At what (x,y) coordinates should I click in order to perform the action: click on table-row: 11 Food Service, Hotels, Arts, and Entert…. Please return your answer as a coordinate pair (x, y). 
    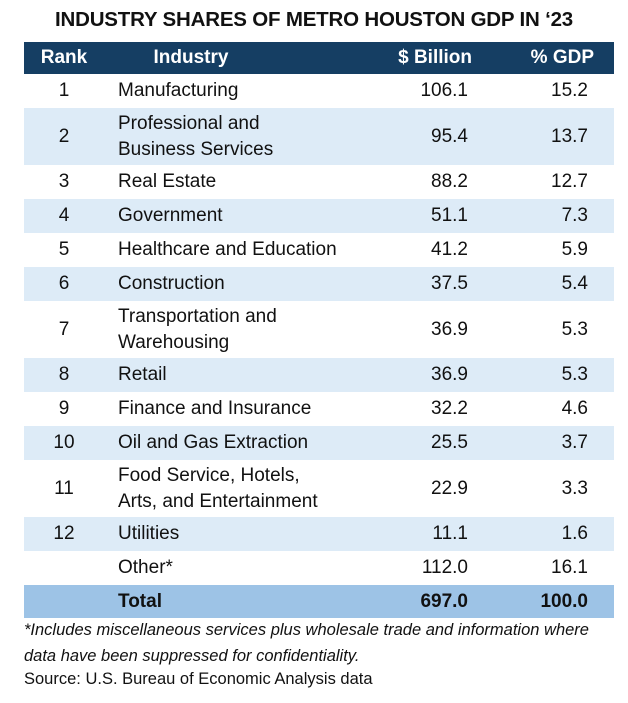
    Looking at the image, I should click on (319, 488).